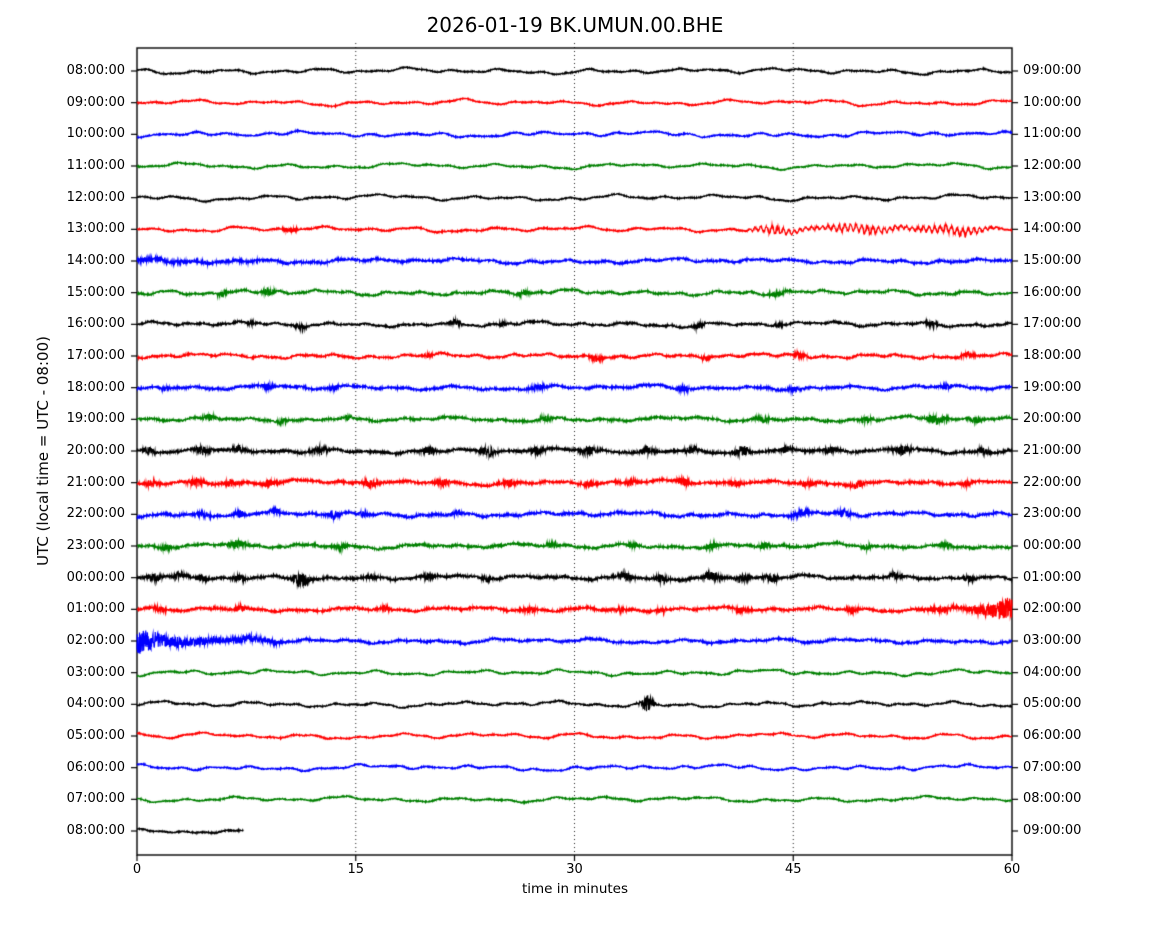 This screenshot has width=1150, height=950. Describe the element at coordinates (356, 869) in the screenshot. I see `x-tick-label: 15` at that location.